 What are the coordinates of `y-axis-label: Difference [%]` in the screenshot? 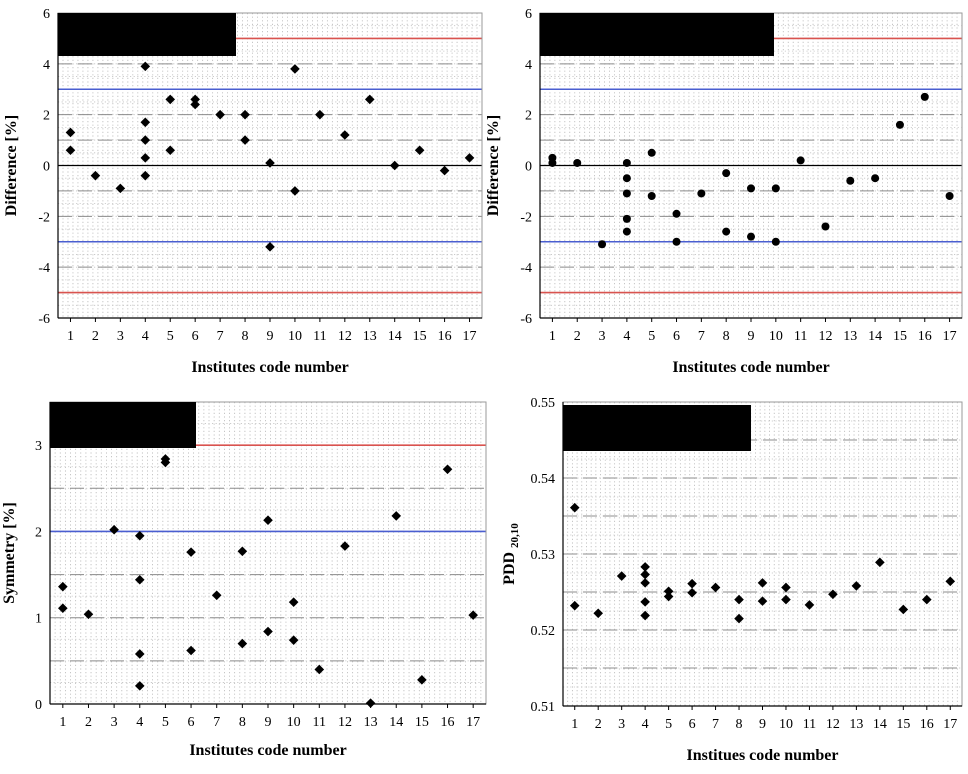 It's located at (493, 165).